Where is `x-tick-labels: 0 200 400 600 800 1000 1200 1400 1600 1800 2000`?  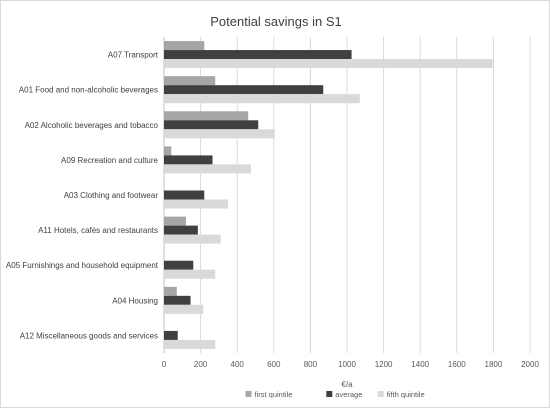 x-tick-labels: 0 200 400 600 800 1000 1200 1400 1600 1800 2000 is located at coordinates (351, 364).